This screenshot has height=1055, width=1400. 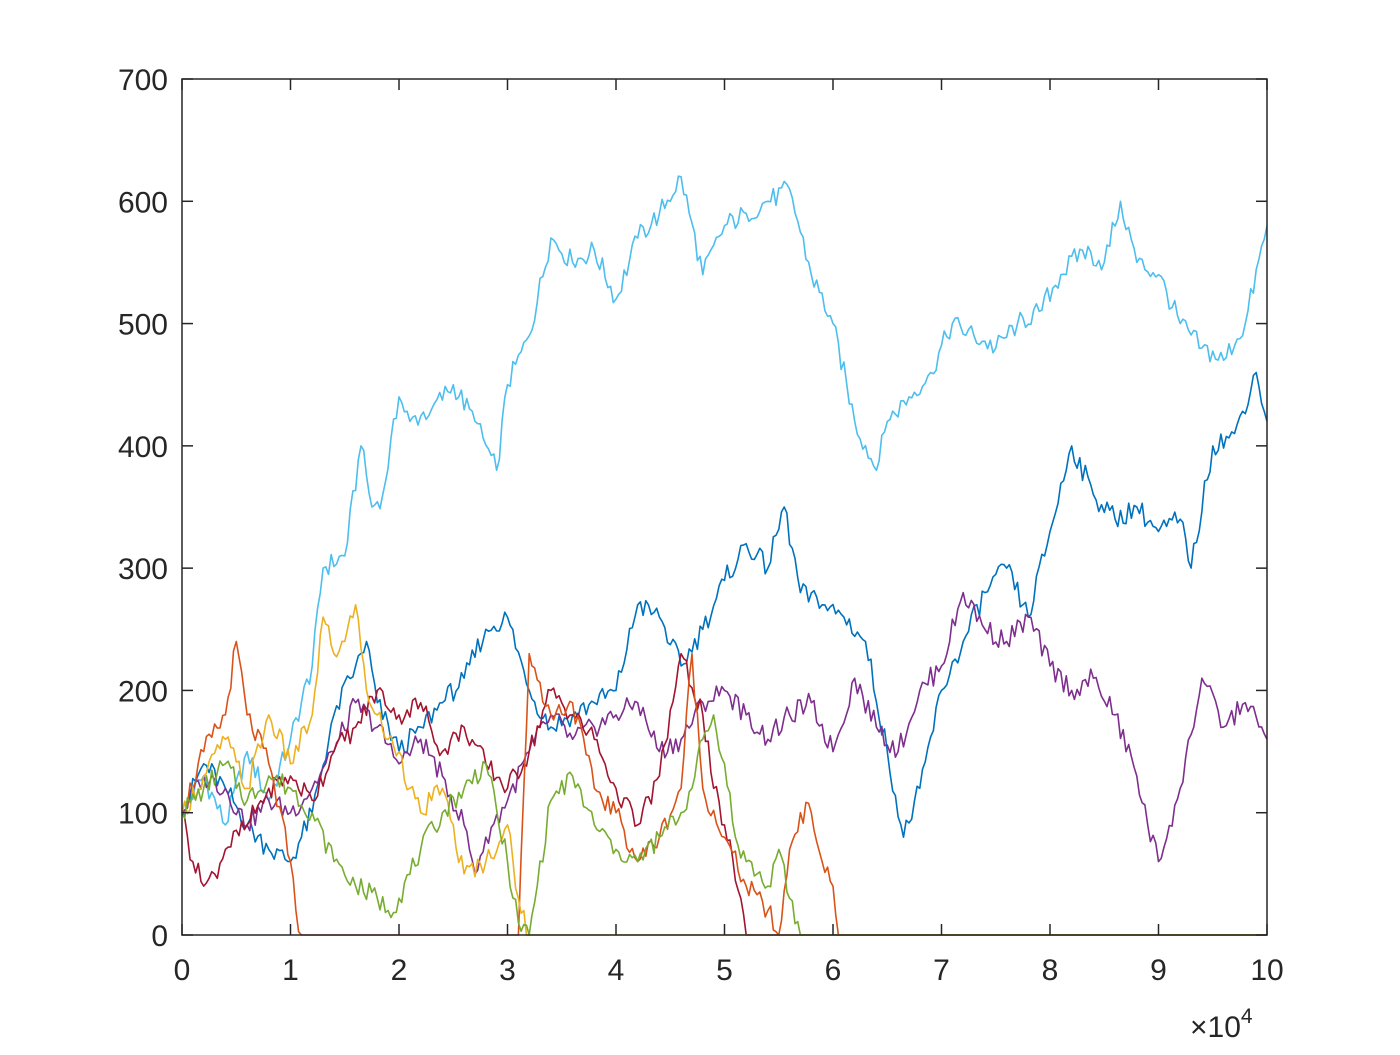 I want to click on x-exponent-power: 4, so click(x=1247, y=1016).